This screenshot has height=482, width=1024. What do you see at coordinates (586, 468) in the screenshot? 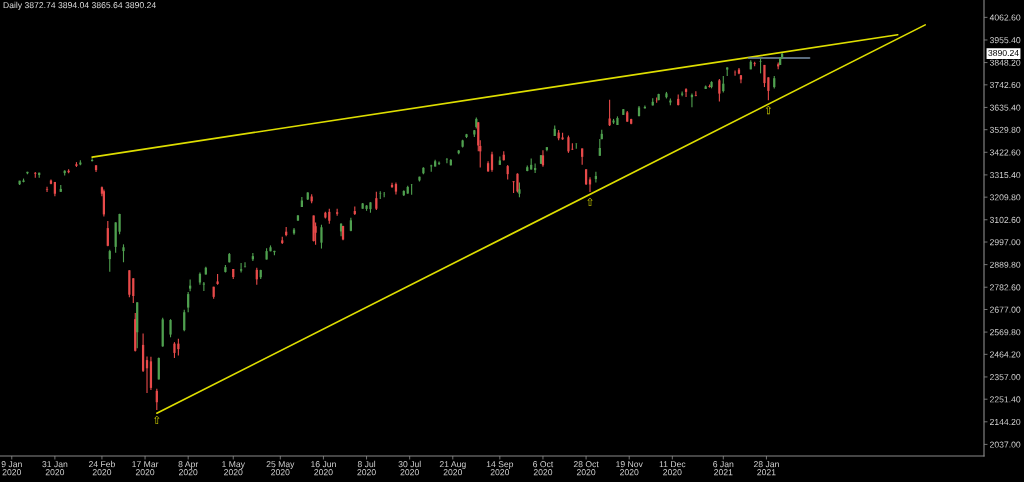
I see `x-tick-label: 28 Oct 2020` at bounding box center [586, 468].